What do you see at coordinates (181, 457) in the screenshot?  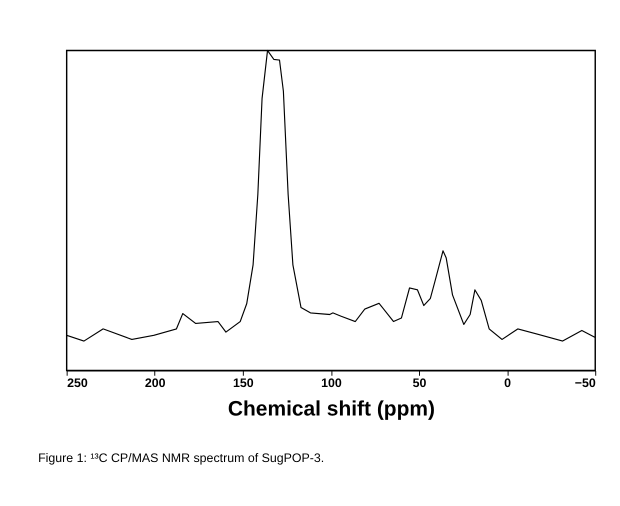 I see `caption: Figure 1: ¹³C CP/MAS NMR spectrum of SugPOP-3.` at bounding box center [181, 457].